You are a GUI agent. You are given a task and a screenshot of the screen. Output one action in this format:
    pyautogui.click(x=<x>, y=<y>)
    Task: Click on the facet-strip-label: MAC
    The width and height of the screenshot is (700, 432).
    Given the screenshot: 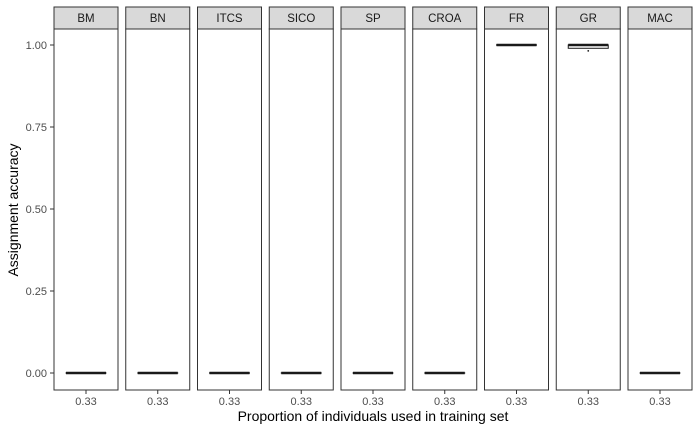 What is the action you would take?
    pyautogui.click(x=660, y=19)
    